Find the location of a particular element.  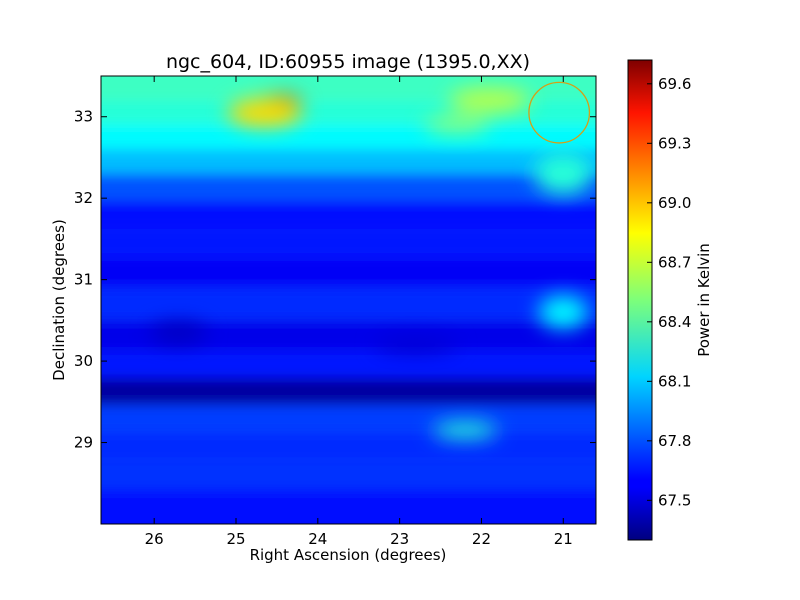

x-tick-label: 24 is located at coordinates (317, 539).